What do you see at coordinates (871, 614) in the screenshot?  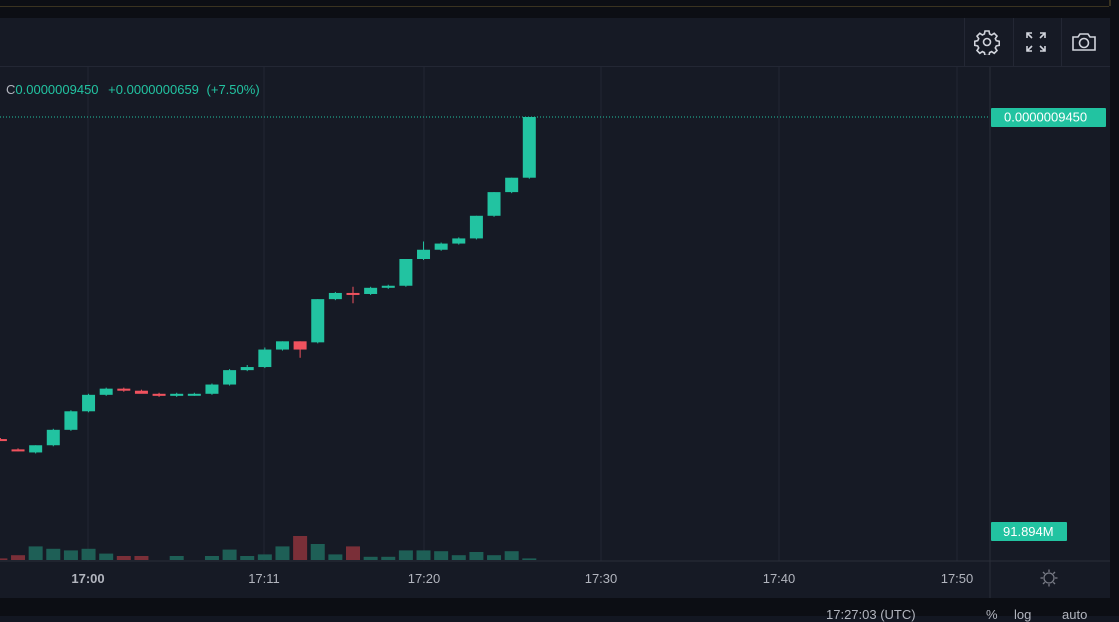 I see `clock-text: 17:27:03 (UTC)` at bounding box center [871, 614].